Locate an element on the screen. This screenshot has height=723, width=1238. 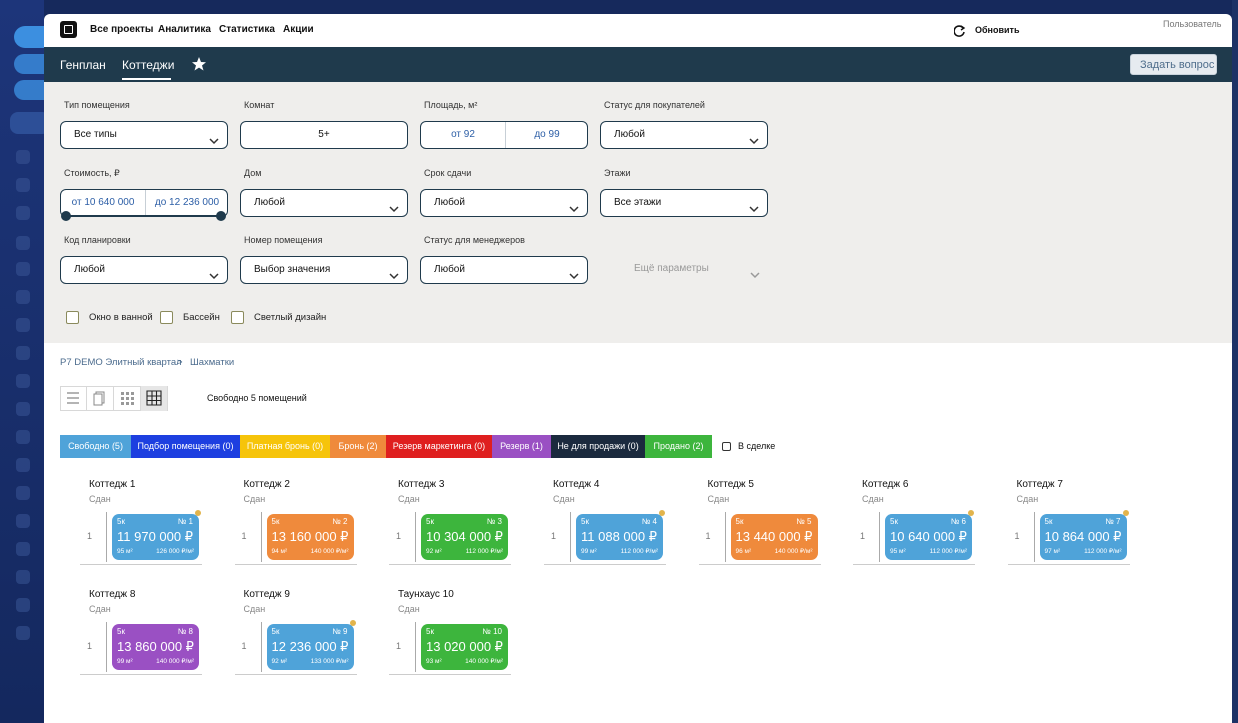
breadcrumb-link: P7 DEMO Элитный квартал is located at coordinates (121, 362).